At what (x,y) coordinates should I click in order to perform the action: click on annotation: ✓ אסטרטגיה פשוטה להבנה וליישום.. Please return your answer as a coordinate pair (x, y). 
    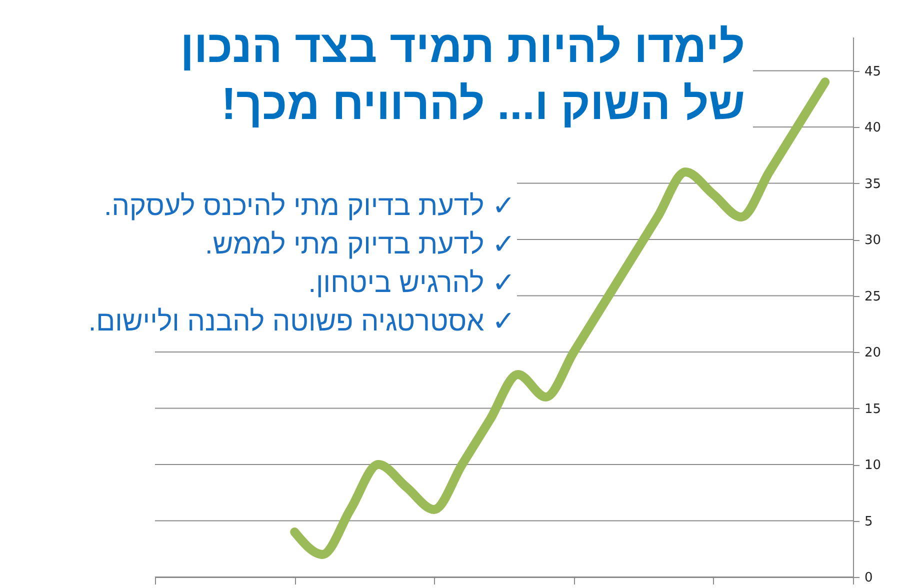
    Looking at the image, I should click on (301, 321).